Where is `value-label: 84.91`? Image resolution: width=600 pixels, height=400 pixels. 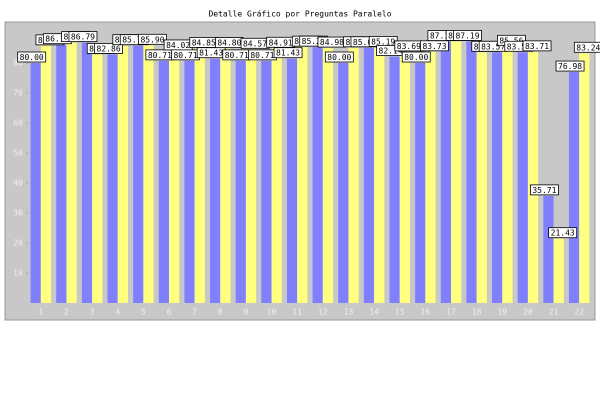 value-label: 84.91 is located at coordinates (281, 42).